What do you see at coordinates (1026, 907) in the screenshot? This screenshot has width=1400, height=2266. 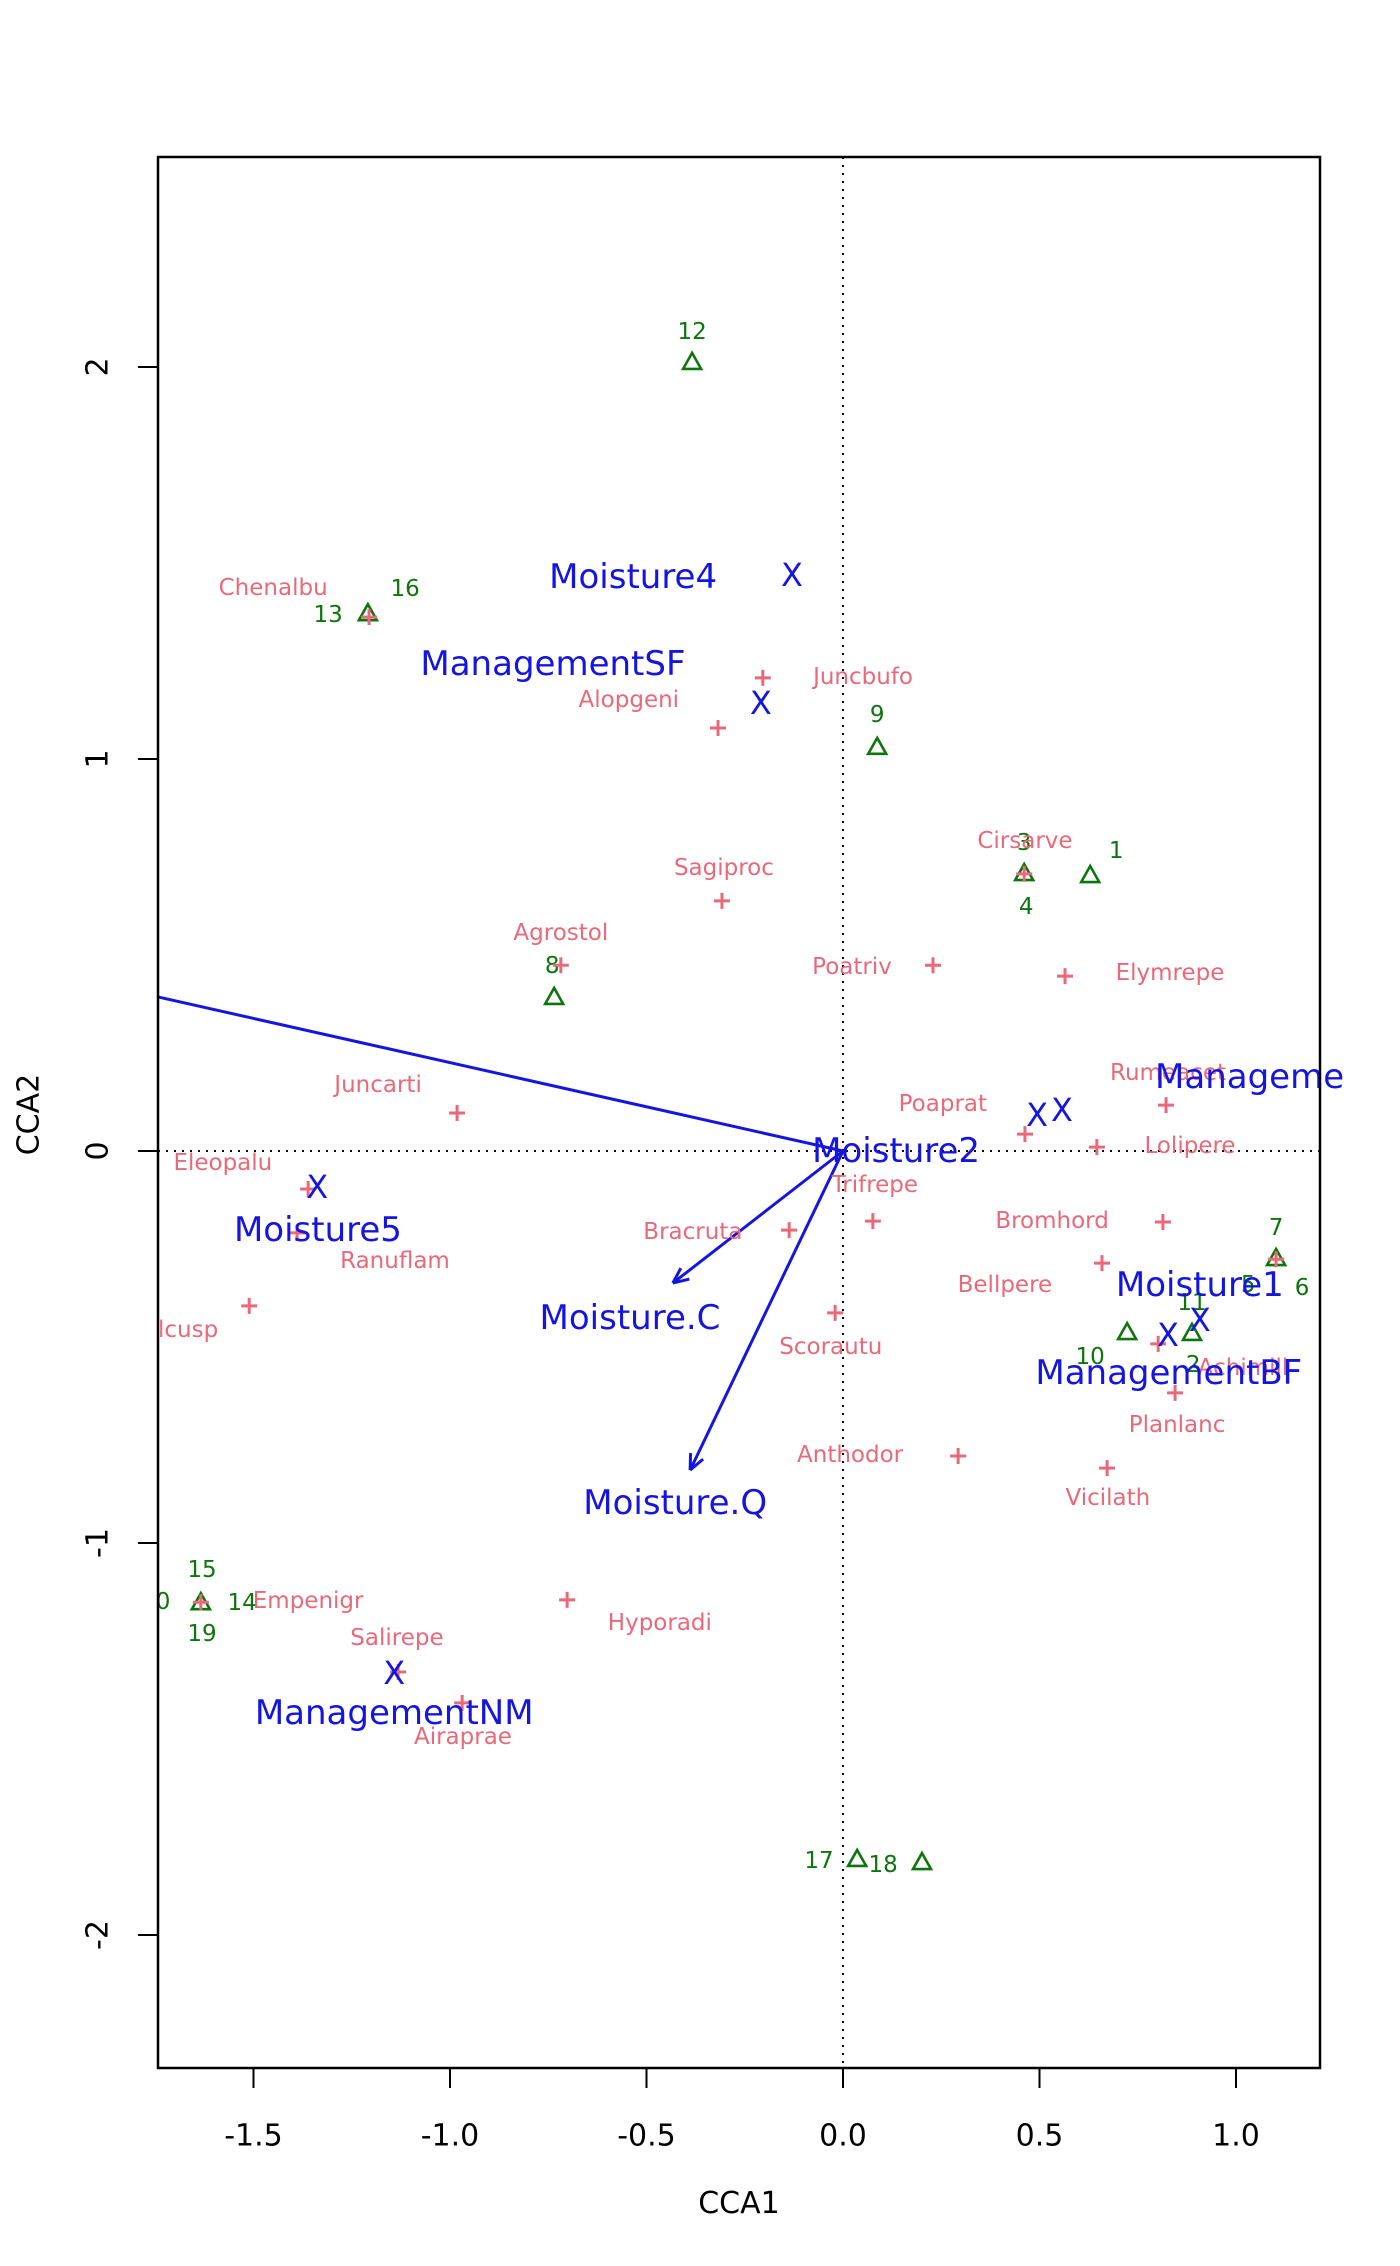 I see `sites-label-4: 4` at bounding box center [1026, 907].